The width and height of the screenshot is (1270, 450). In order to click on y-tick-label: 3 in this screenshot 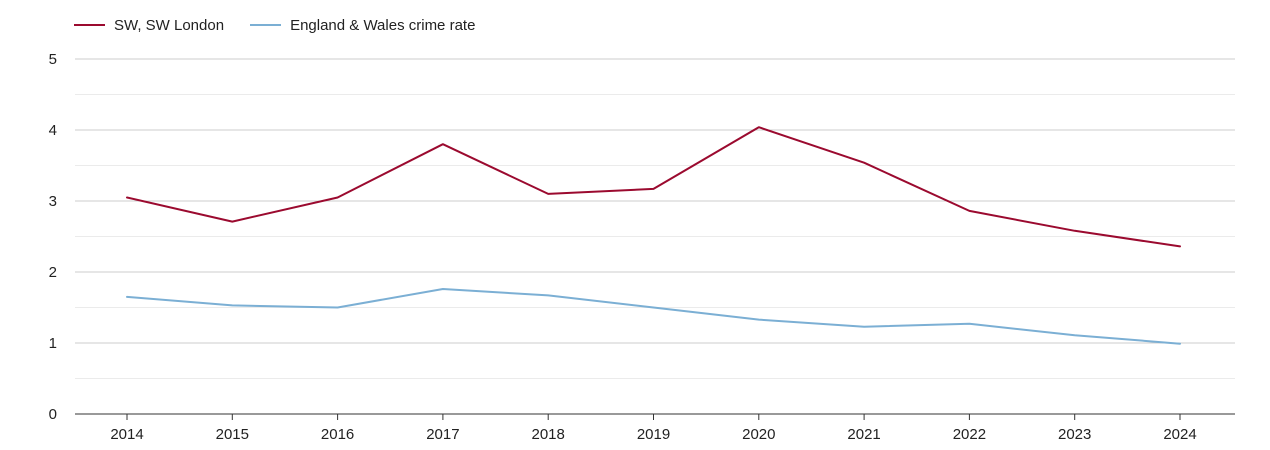, I will do `click(53, 201)`.